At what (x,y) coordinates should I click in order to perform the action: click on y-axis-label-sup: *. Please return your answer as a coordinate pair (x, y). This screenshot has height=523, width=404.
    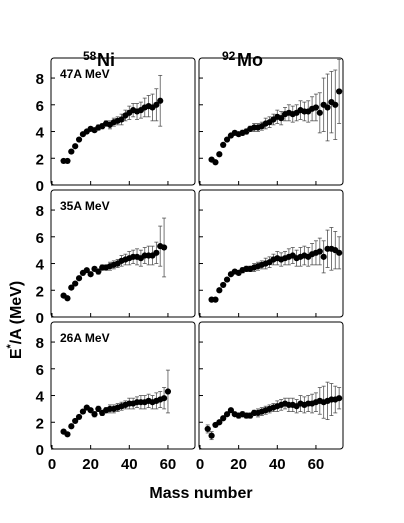
    Looking at the image, I should click on (11, 346).